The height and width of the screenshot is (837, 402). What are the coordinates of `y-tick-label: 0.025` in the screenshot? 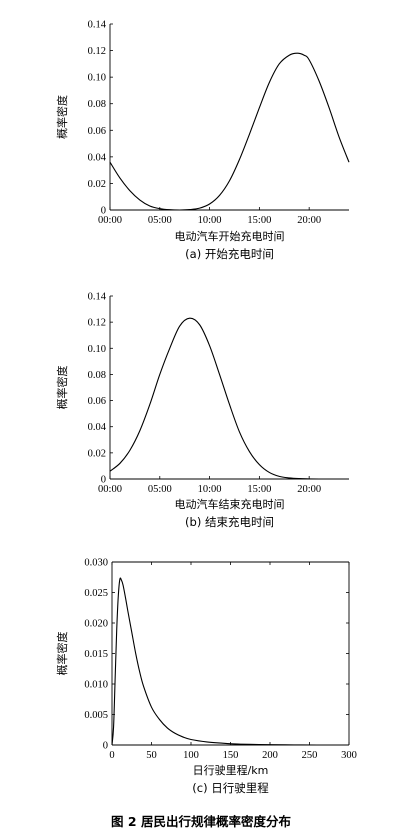 It's located at (96, 593).